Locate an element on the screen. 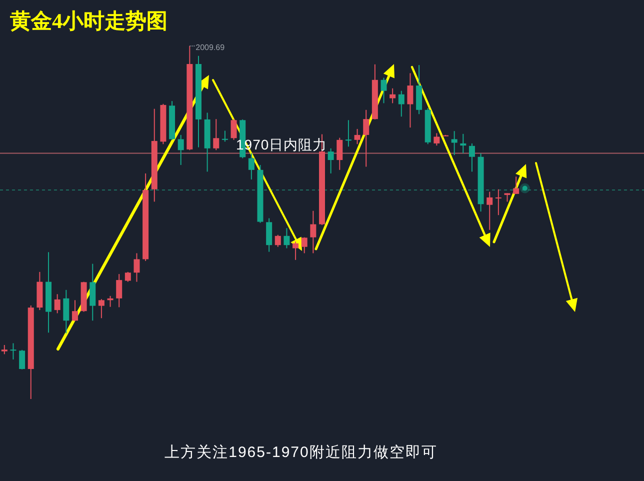 This screenshot has width=644, height=481. high-label: 2009.69 is located at coordinates (207, 47).